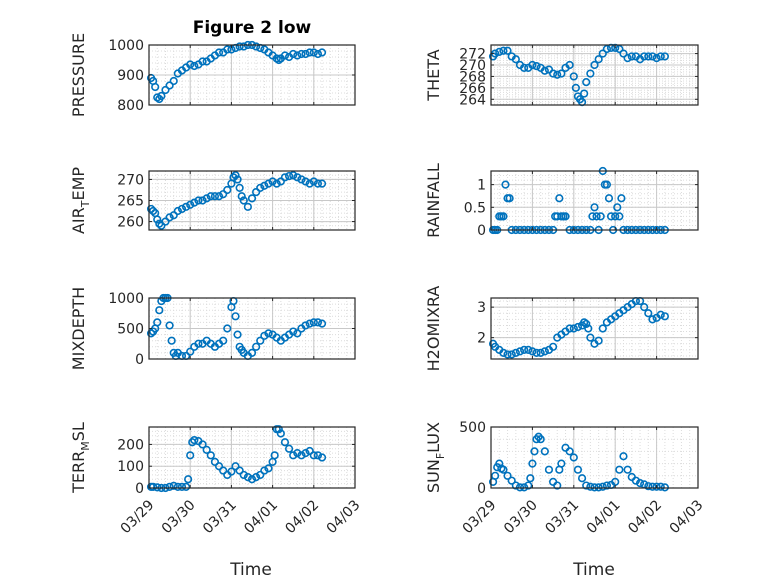 This screenshot has height=583, width=778. I want to click on y-tick-label: 1000, so click(126, 299).